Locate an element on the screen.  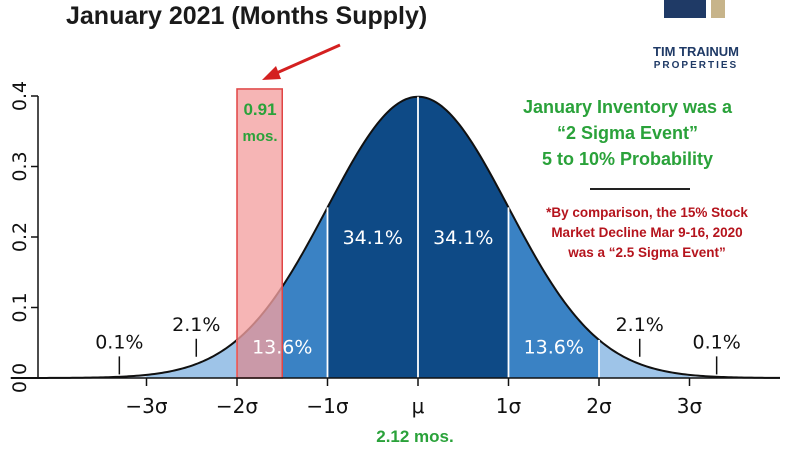
arrow-layer is located at coordinates (301, 61).